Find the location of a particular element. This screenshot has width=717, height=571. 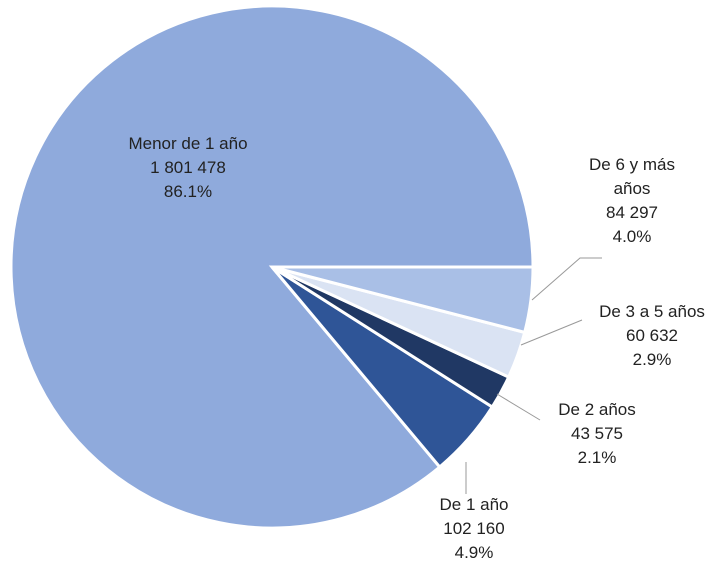

value-label: 1 801 478 is located at coordinates (188, 167).